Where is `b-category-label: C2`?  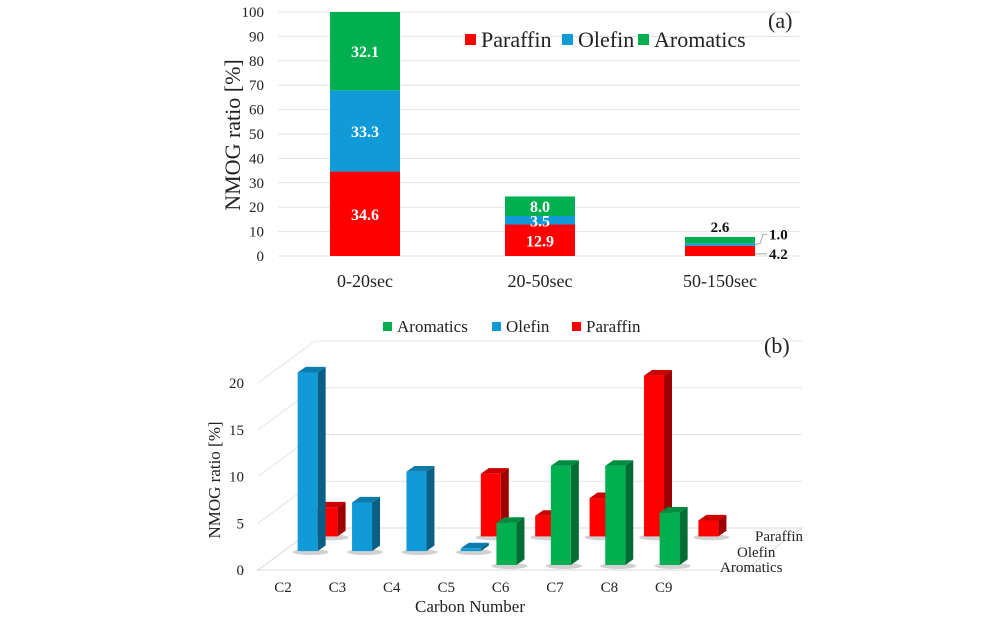 b-category-label: C2 is located at coordinates (283, 588).